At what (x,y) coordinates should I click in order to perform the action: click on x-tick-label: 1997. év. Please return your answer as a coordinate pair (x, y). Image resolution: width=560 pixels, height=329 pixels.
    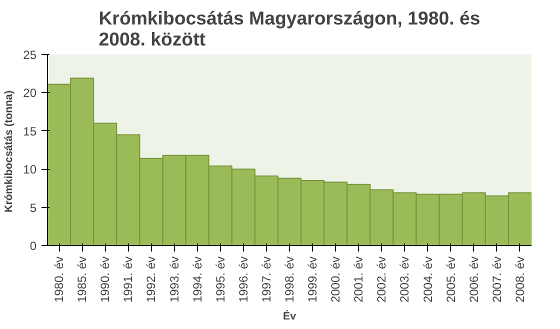
    Looking at the image, I should click on (266, 279).